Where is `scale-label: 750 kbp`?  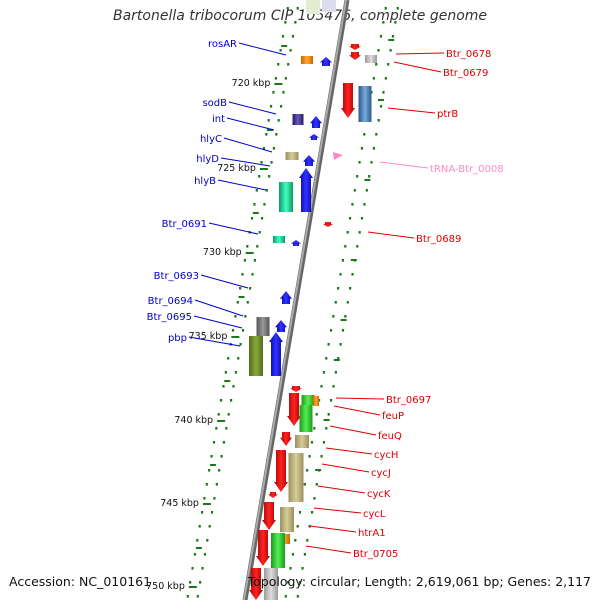
scale-label: 750 kbp is located at coordinates (165, 586).